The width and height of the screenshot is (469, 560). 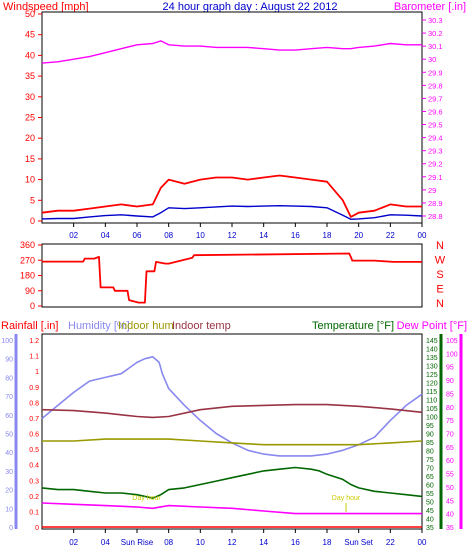 I want to click on dew-point-tick-label: 65, so click(x=450, y=448).